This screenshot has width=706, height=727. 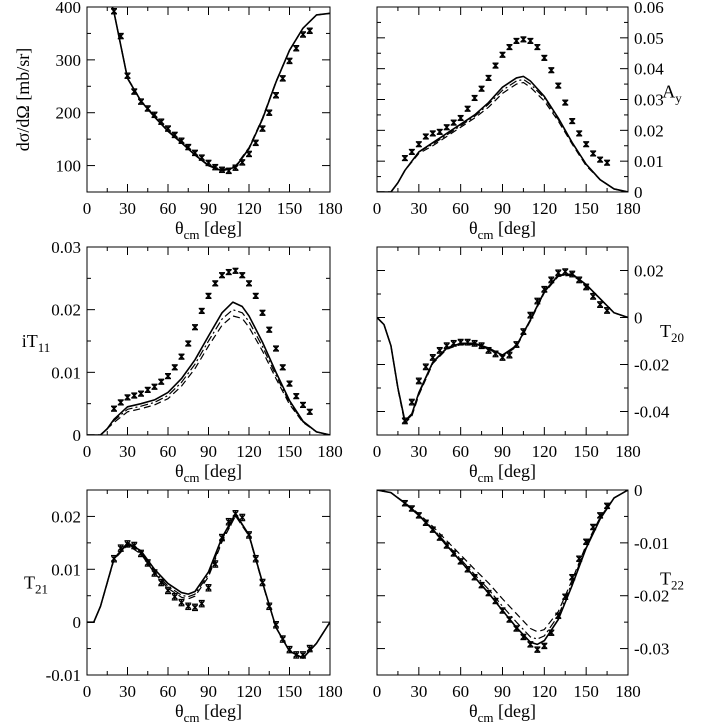 What do you see at coordinates (651, 365) in the screenshot?
I see `y-tick-label: -0.02` at bounding box center [651, 365].